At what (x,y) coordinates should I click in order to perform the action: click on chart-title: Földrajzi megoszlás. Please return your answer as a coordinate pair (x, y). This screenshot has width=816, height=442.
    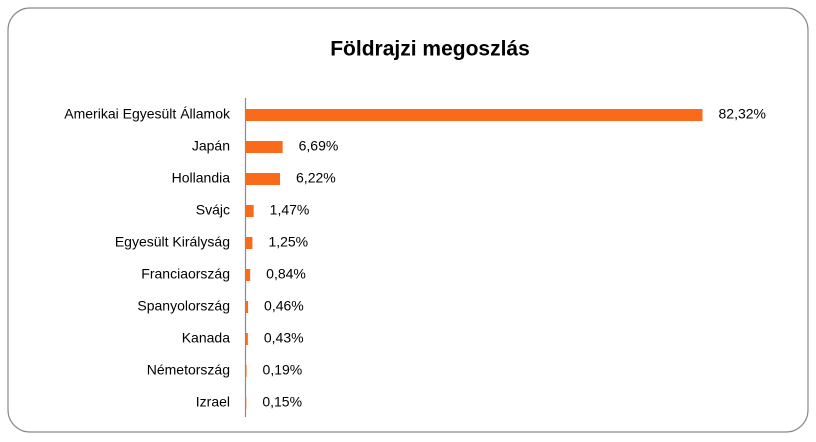
    Looking at the image, I should click on (430, 49).